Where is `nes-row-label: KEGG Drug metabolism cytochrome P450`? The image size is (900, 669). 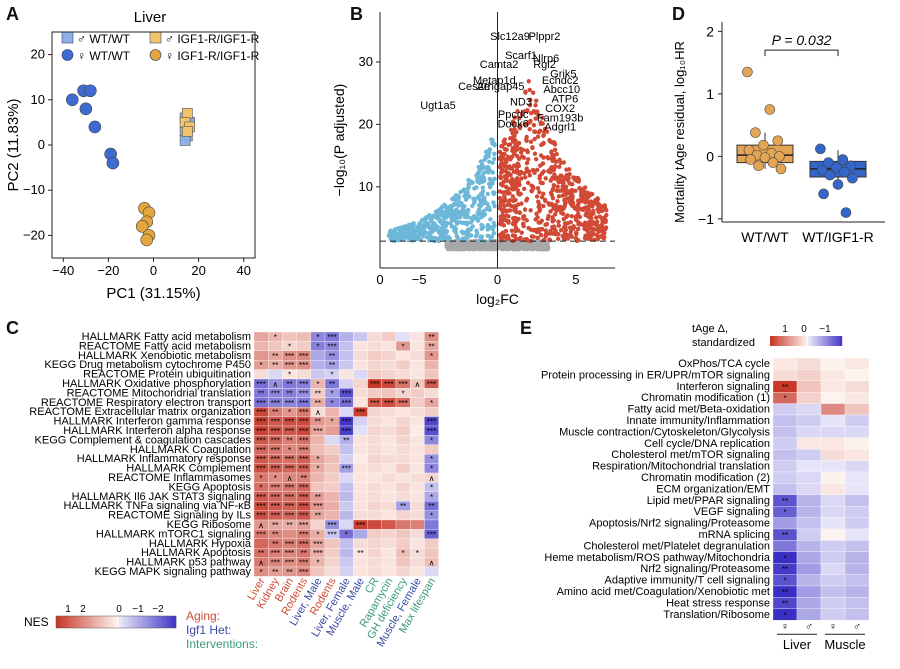 nes-row-label: KEGG Drug metabolism cytochrome P450 is located at coordinates (147, 365).